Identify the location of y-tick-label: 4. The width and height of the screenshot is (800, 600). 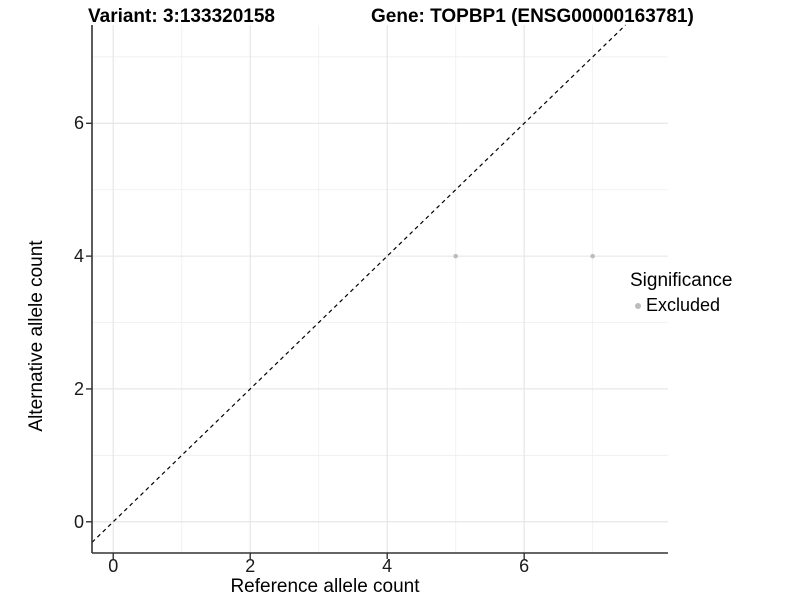
(78, 256).